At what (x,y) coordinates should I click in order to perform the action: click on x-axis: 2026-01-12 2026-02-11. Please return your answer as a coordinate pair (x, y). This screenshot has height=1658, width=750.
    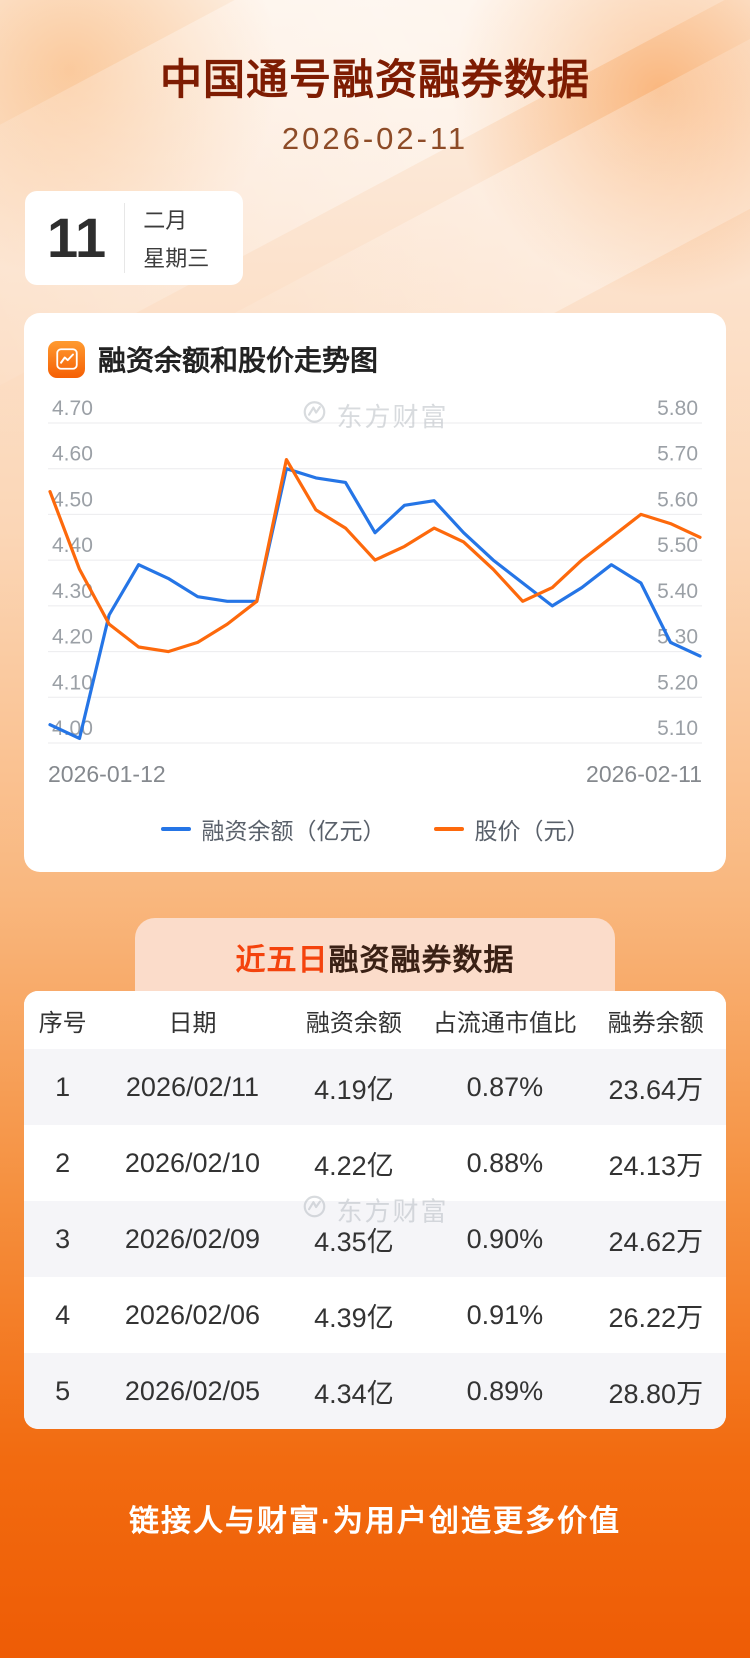
    Looking at the image, I should click on (375, 774).